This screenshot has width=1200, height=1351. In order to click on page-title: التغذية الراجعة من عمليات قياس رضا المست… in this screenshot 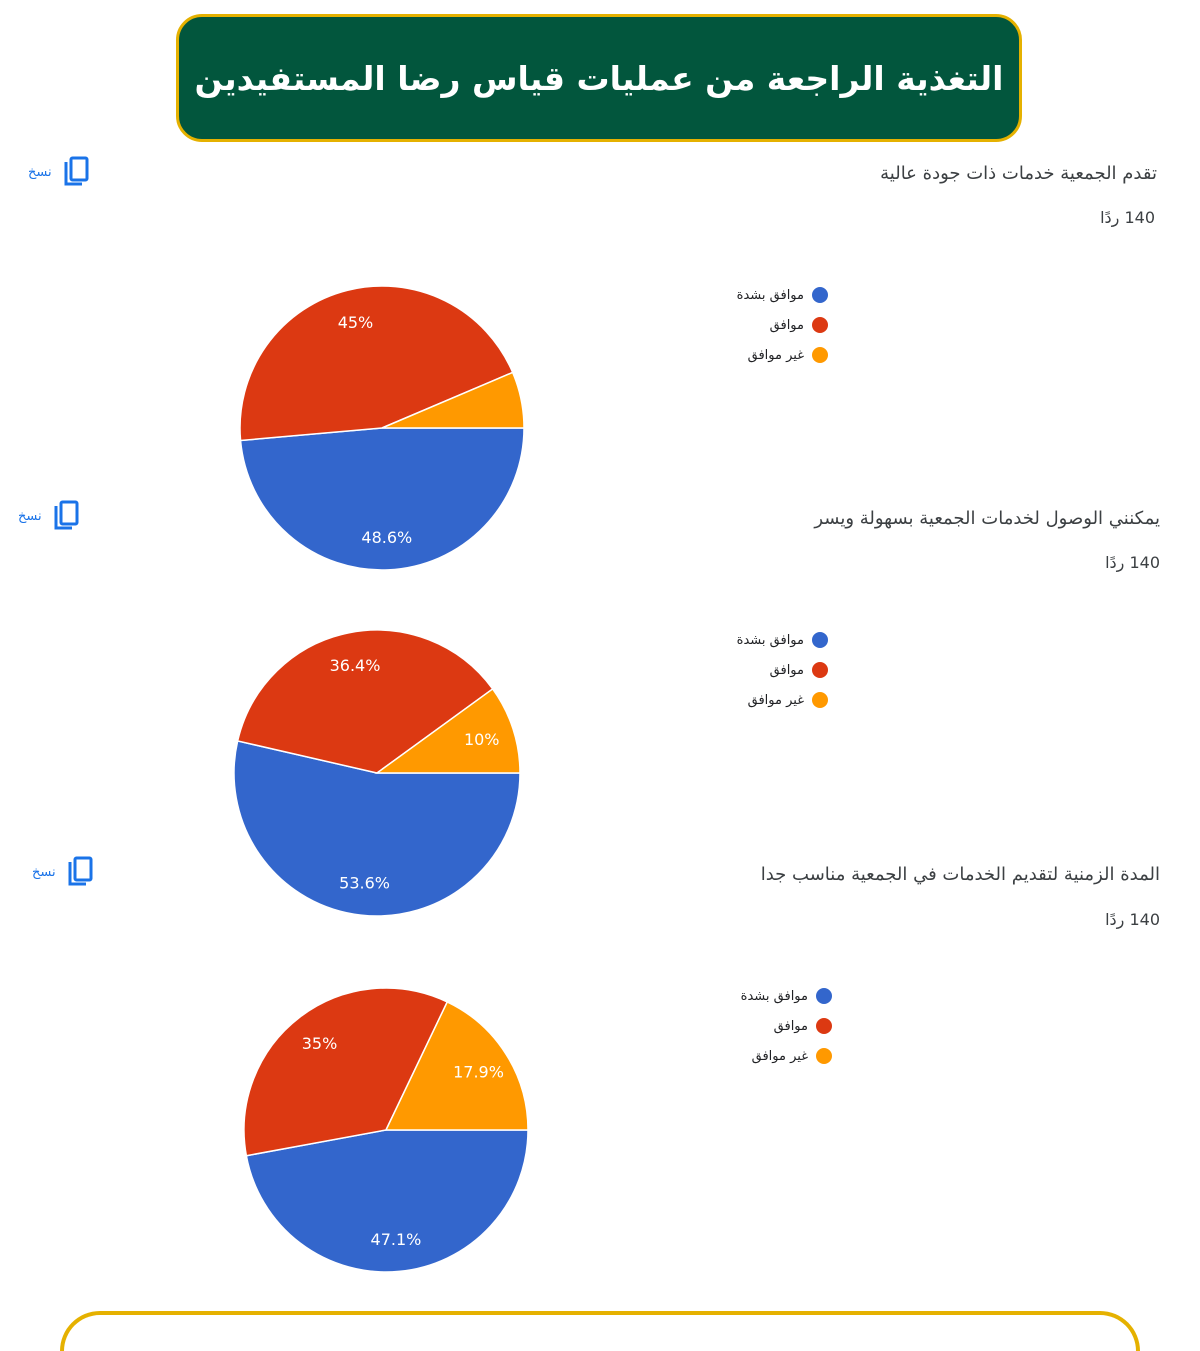, I will do `click(599, 78)`.